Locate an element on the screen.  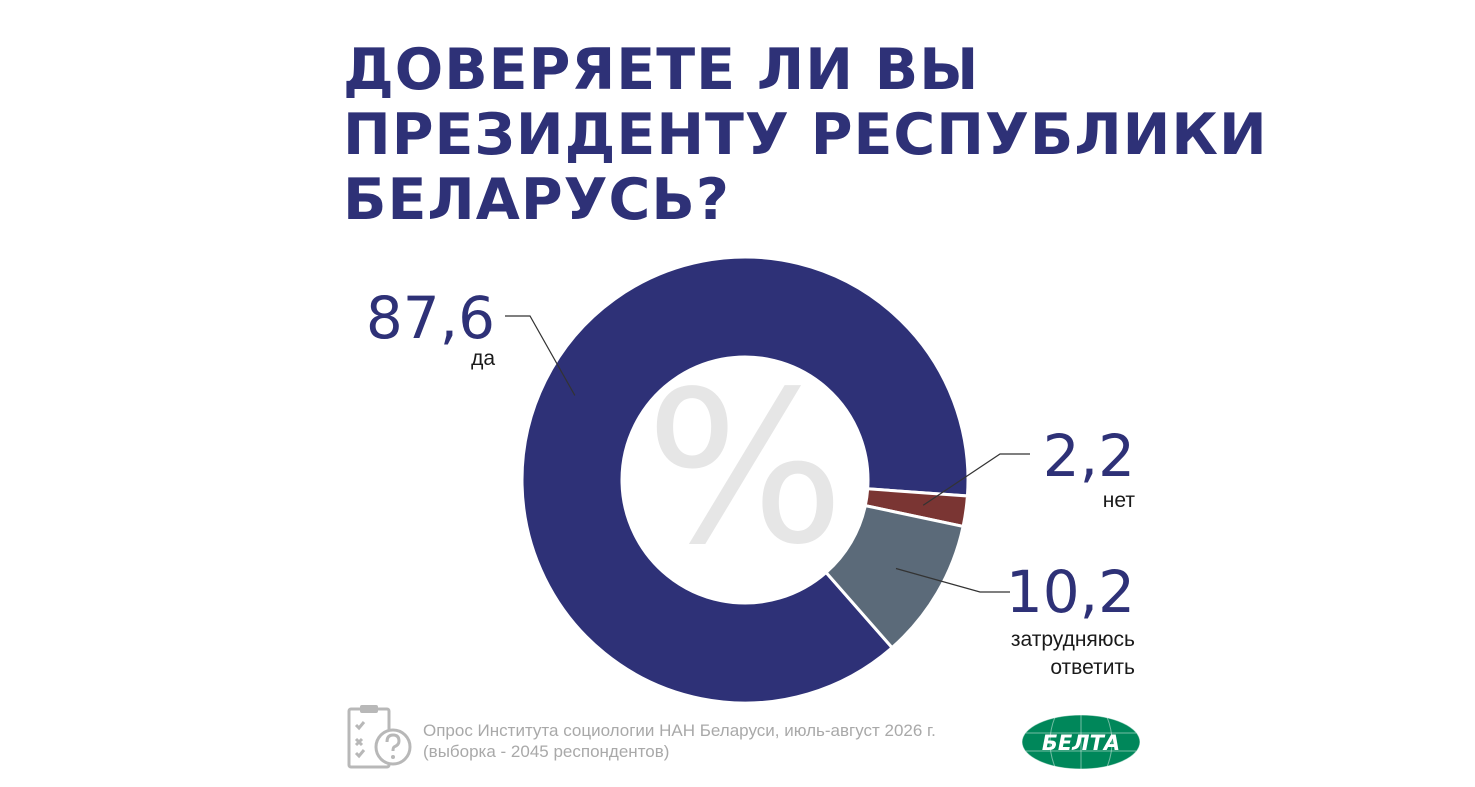
title-line-2: Президенту Республики is located at coordinates (805, 135).